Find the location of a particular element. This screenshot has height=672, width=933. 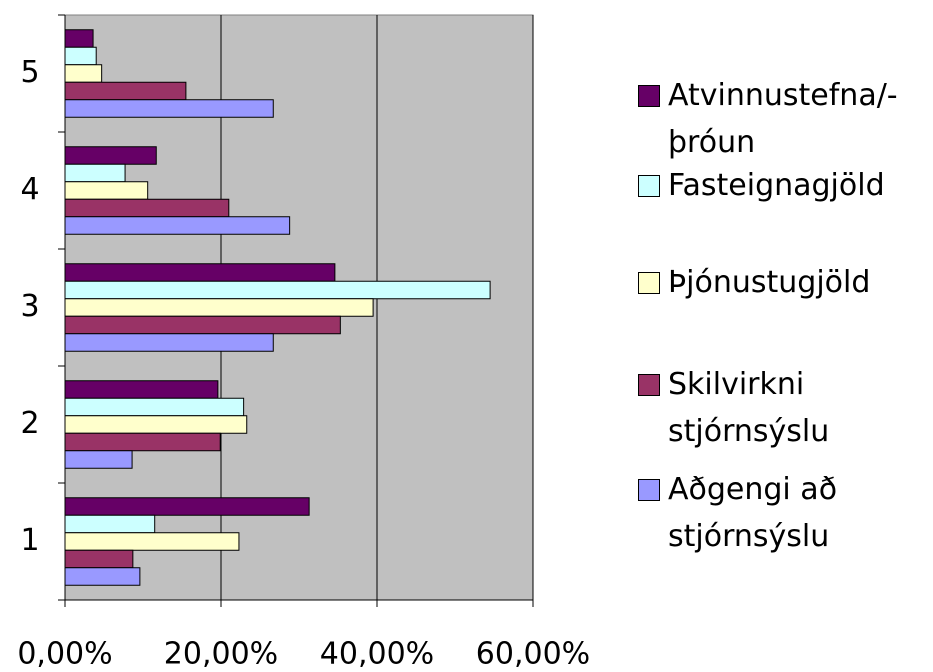

y-tick-label: 4 is located at coordinates (29, 189).